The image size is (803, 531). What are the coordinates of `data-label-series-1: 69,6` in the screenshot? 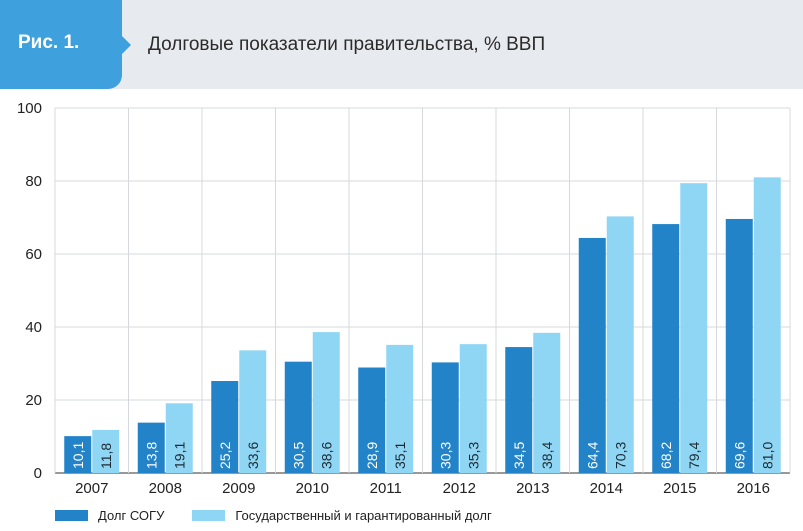 It's located at (739, 455).